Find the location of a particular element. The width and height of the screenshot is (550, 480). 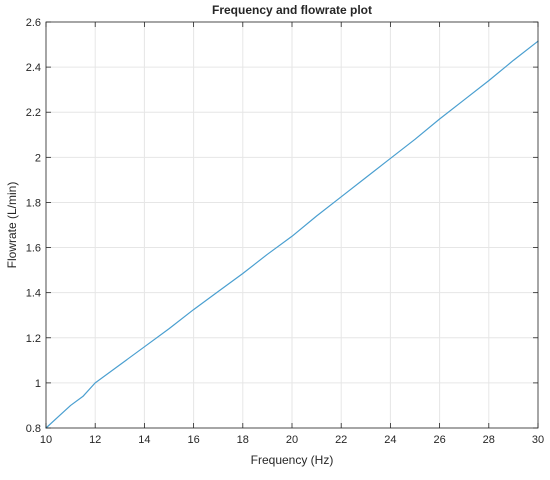

x-tick-label: 30 is located at coordinates (538, 440).